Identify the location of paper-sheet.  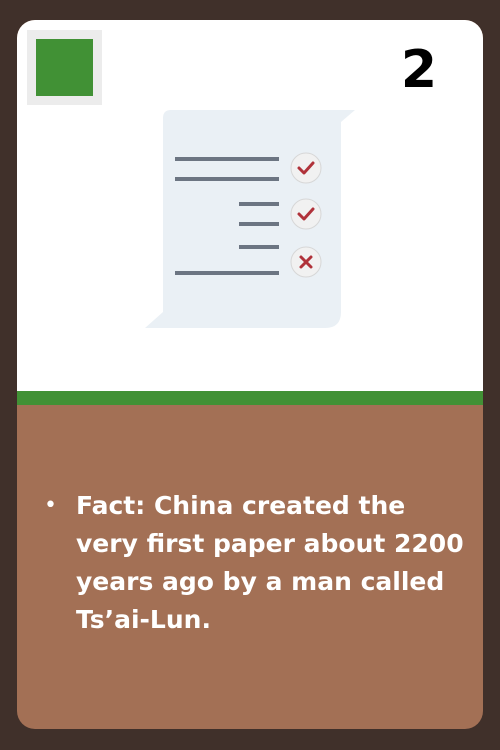
(250, 219).